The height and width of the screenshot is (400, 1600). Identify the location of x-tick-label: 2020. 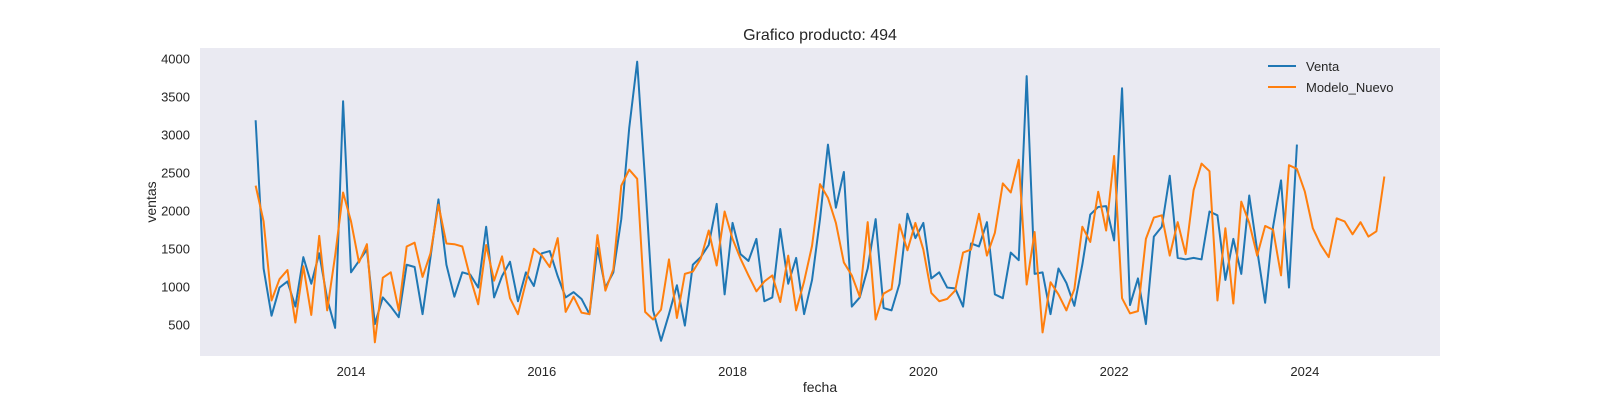
(923, 371).